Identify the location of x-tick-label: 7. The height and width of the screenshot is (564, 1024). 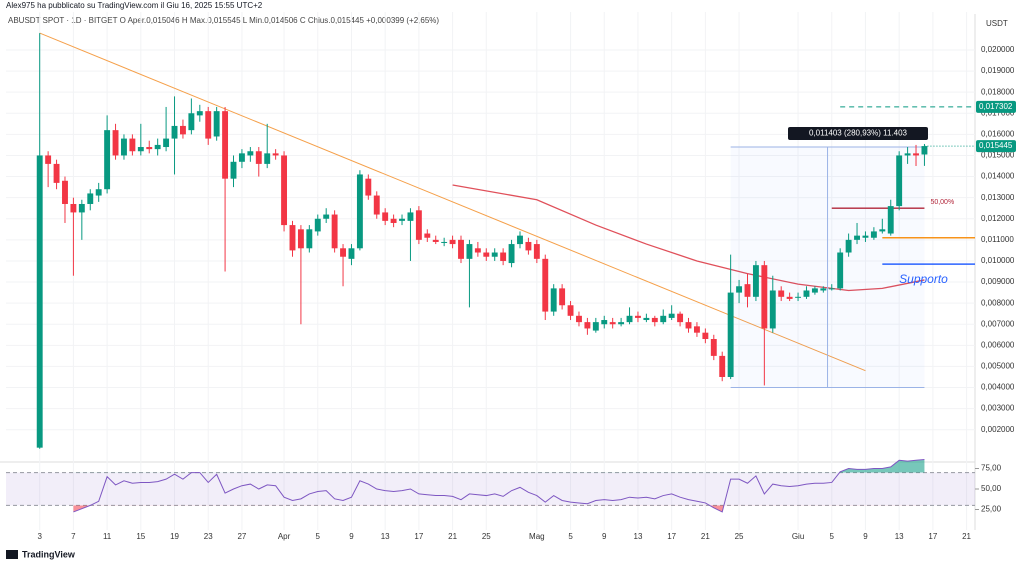
(73, 536).